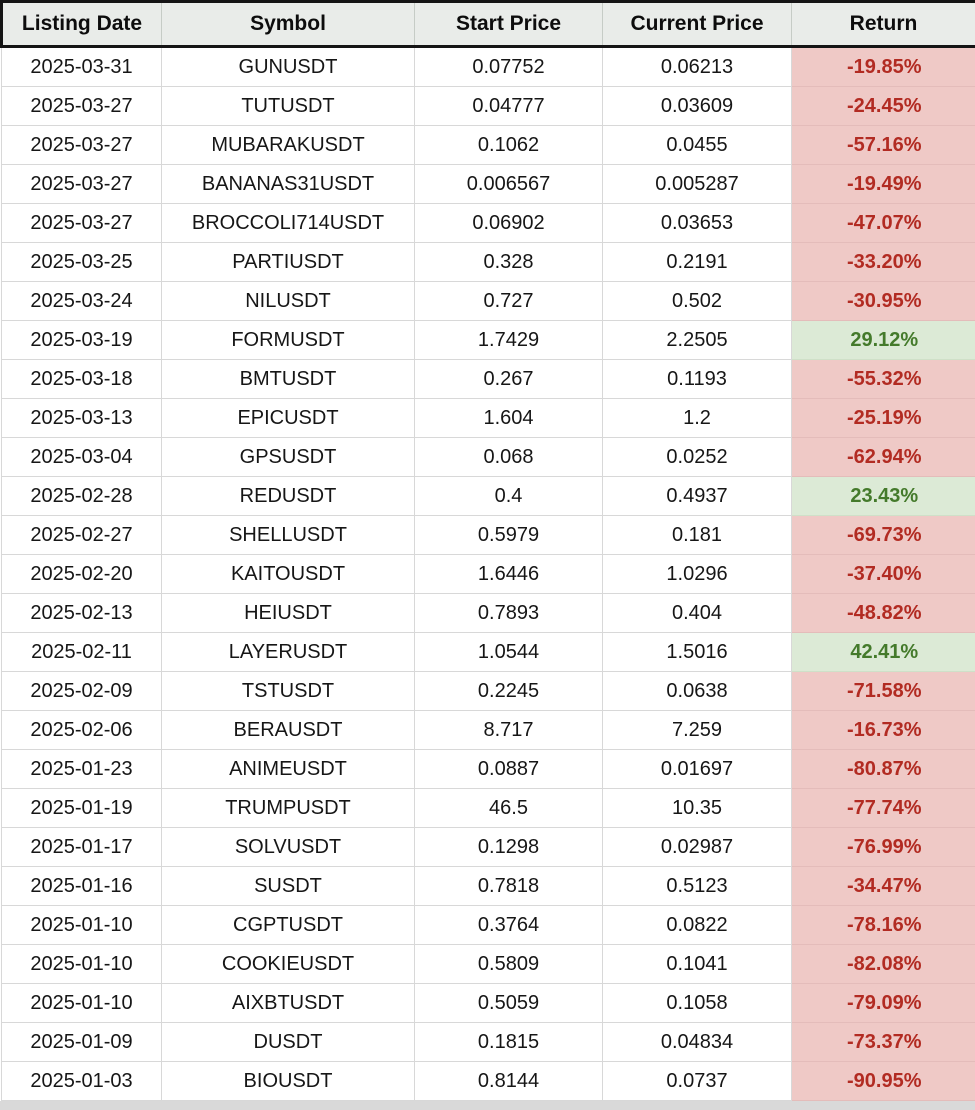 The image size is (975, 1110). I want to click on symbol-cell: SOLVUSDT, so click(288, 847).